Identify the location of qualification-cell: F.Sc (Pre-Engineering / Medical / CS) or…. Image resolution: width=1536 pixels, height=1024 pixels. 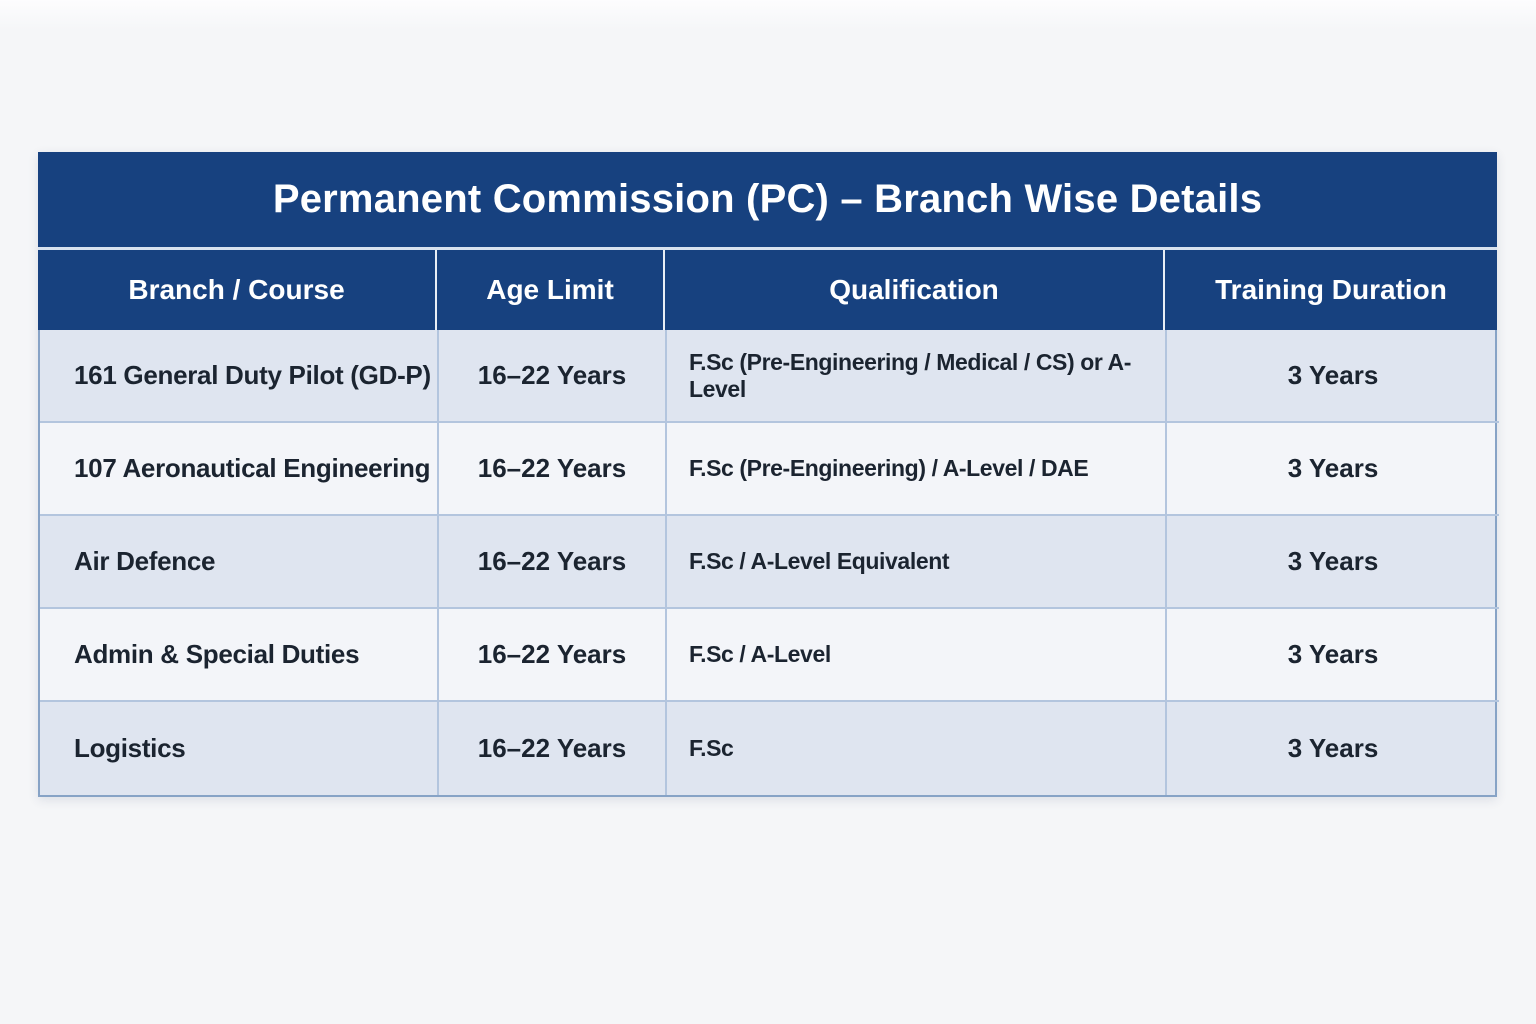
(917, 376).